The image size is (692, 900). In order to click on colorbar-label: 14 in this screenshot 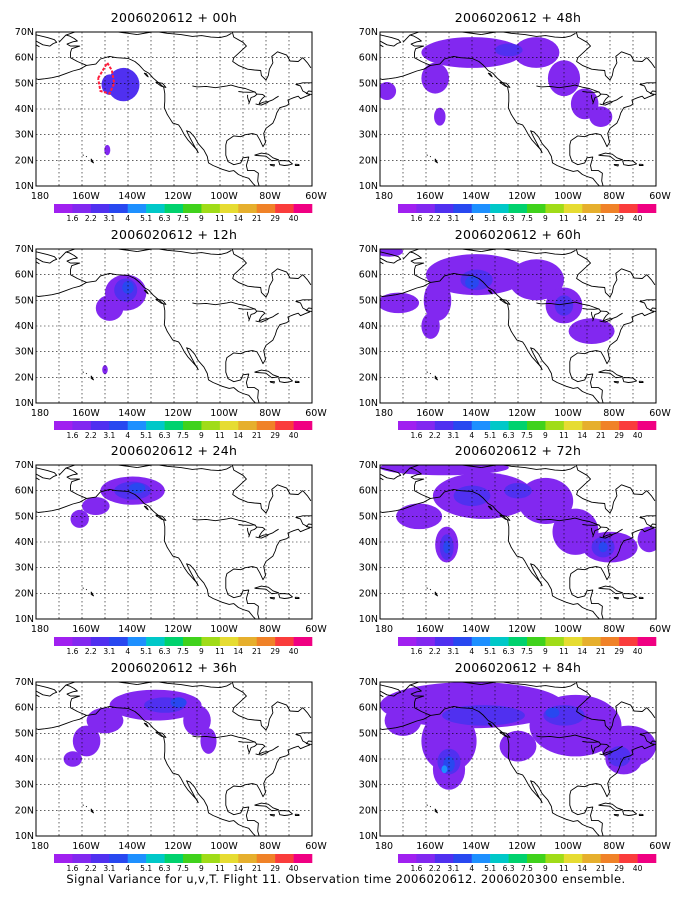, I will do `click(583, 868)`.